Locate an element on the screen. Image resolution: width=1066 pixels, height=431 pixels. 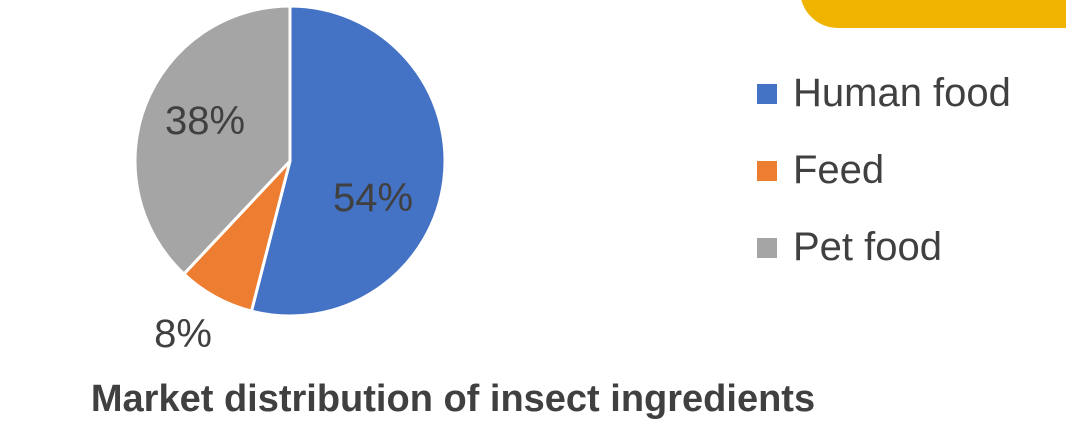
legend-item-feed: Feed is located at coordinates (884, 170).